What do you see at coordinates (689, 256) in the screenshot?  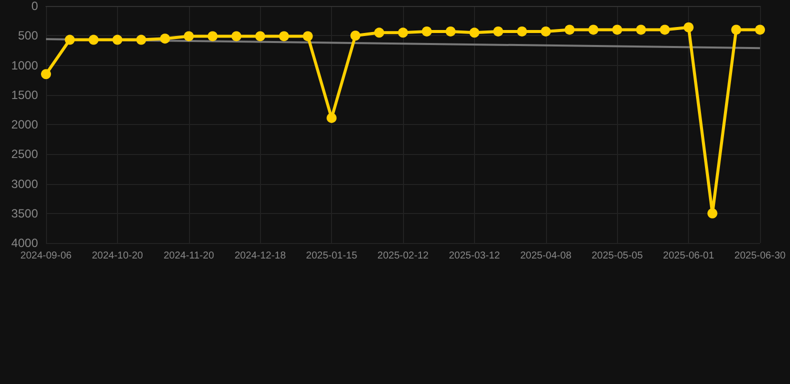 I see `x-tick-label: 2025-06-01` at bounding box center [689, 256].